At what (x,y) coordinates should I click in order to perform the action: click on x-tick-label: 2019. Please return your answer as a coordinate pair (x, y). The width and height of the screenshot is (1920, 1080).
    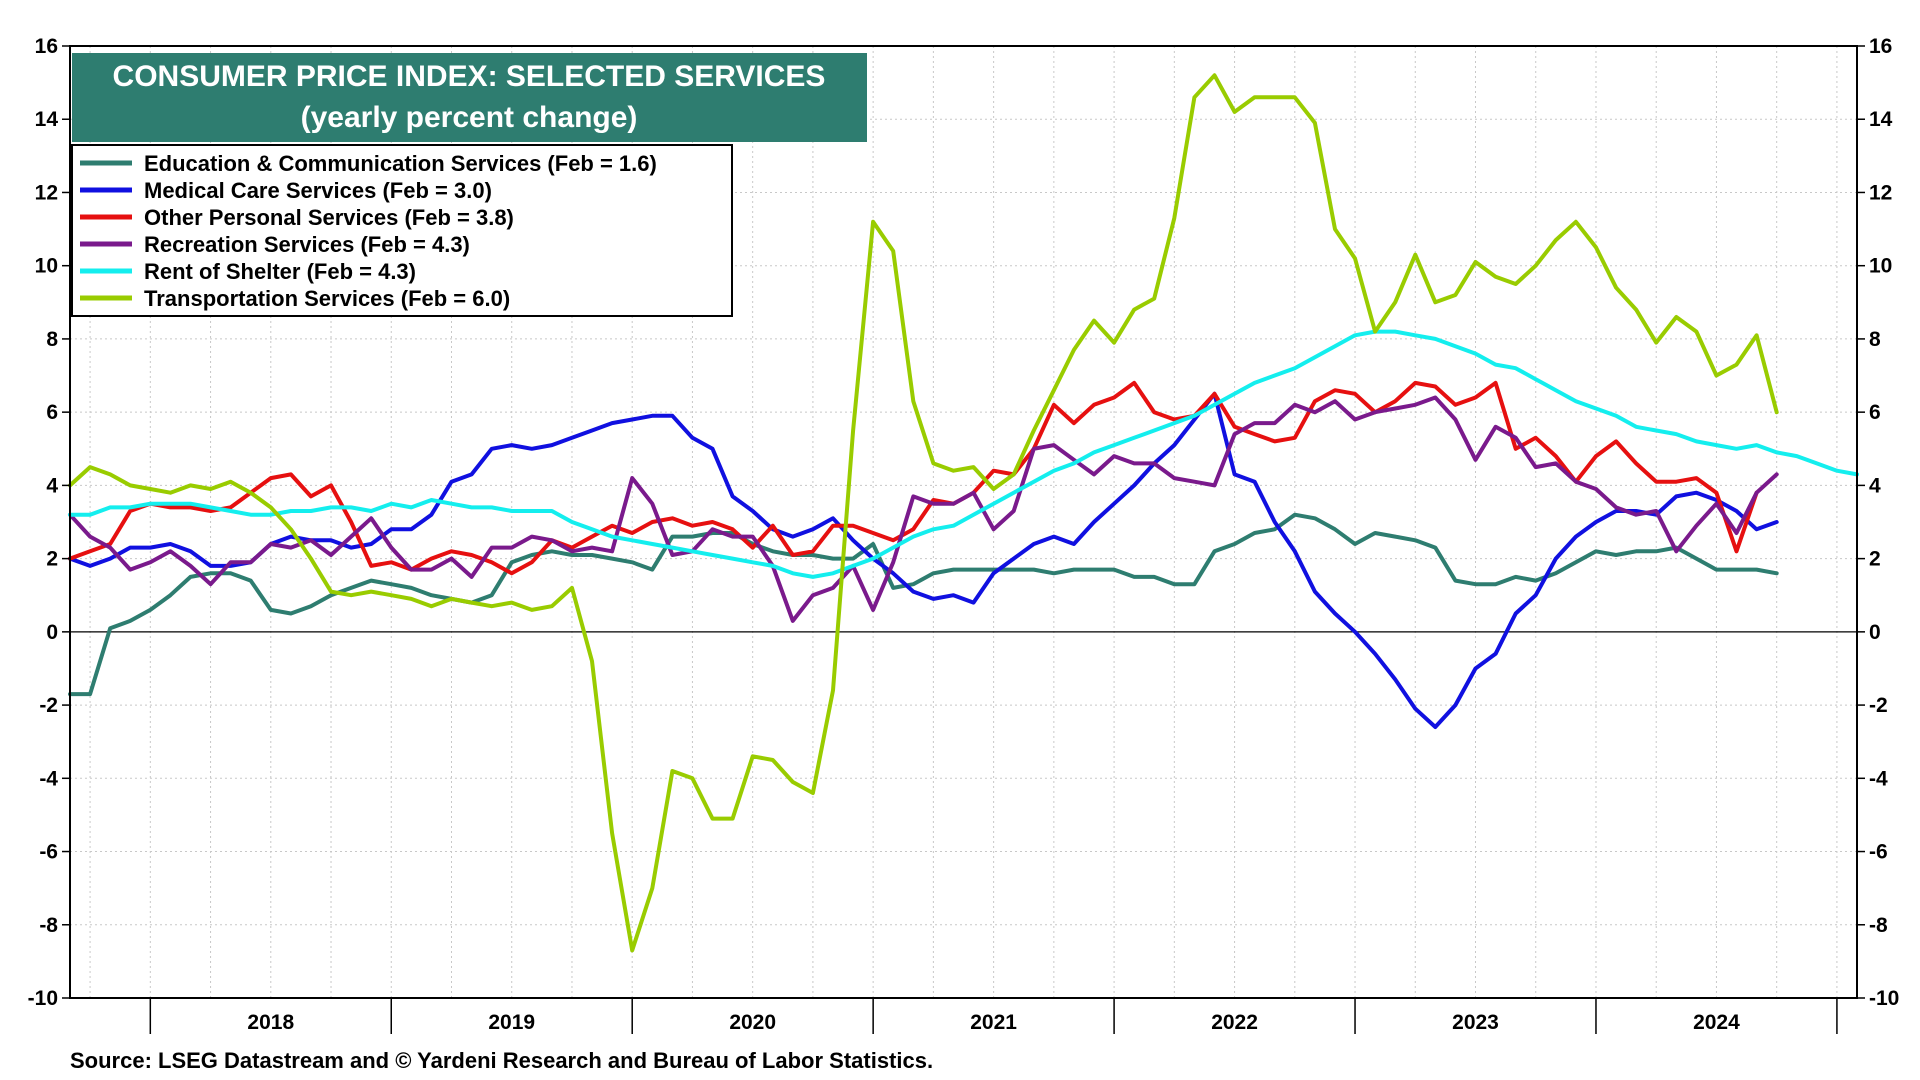
    Looking at the image, I should click on (511, 1022).